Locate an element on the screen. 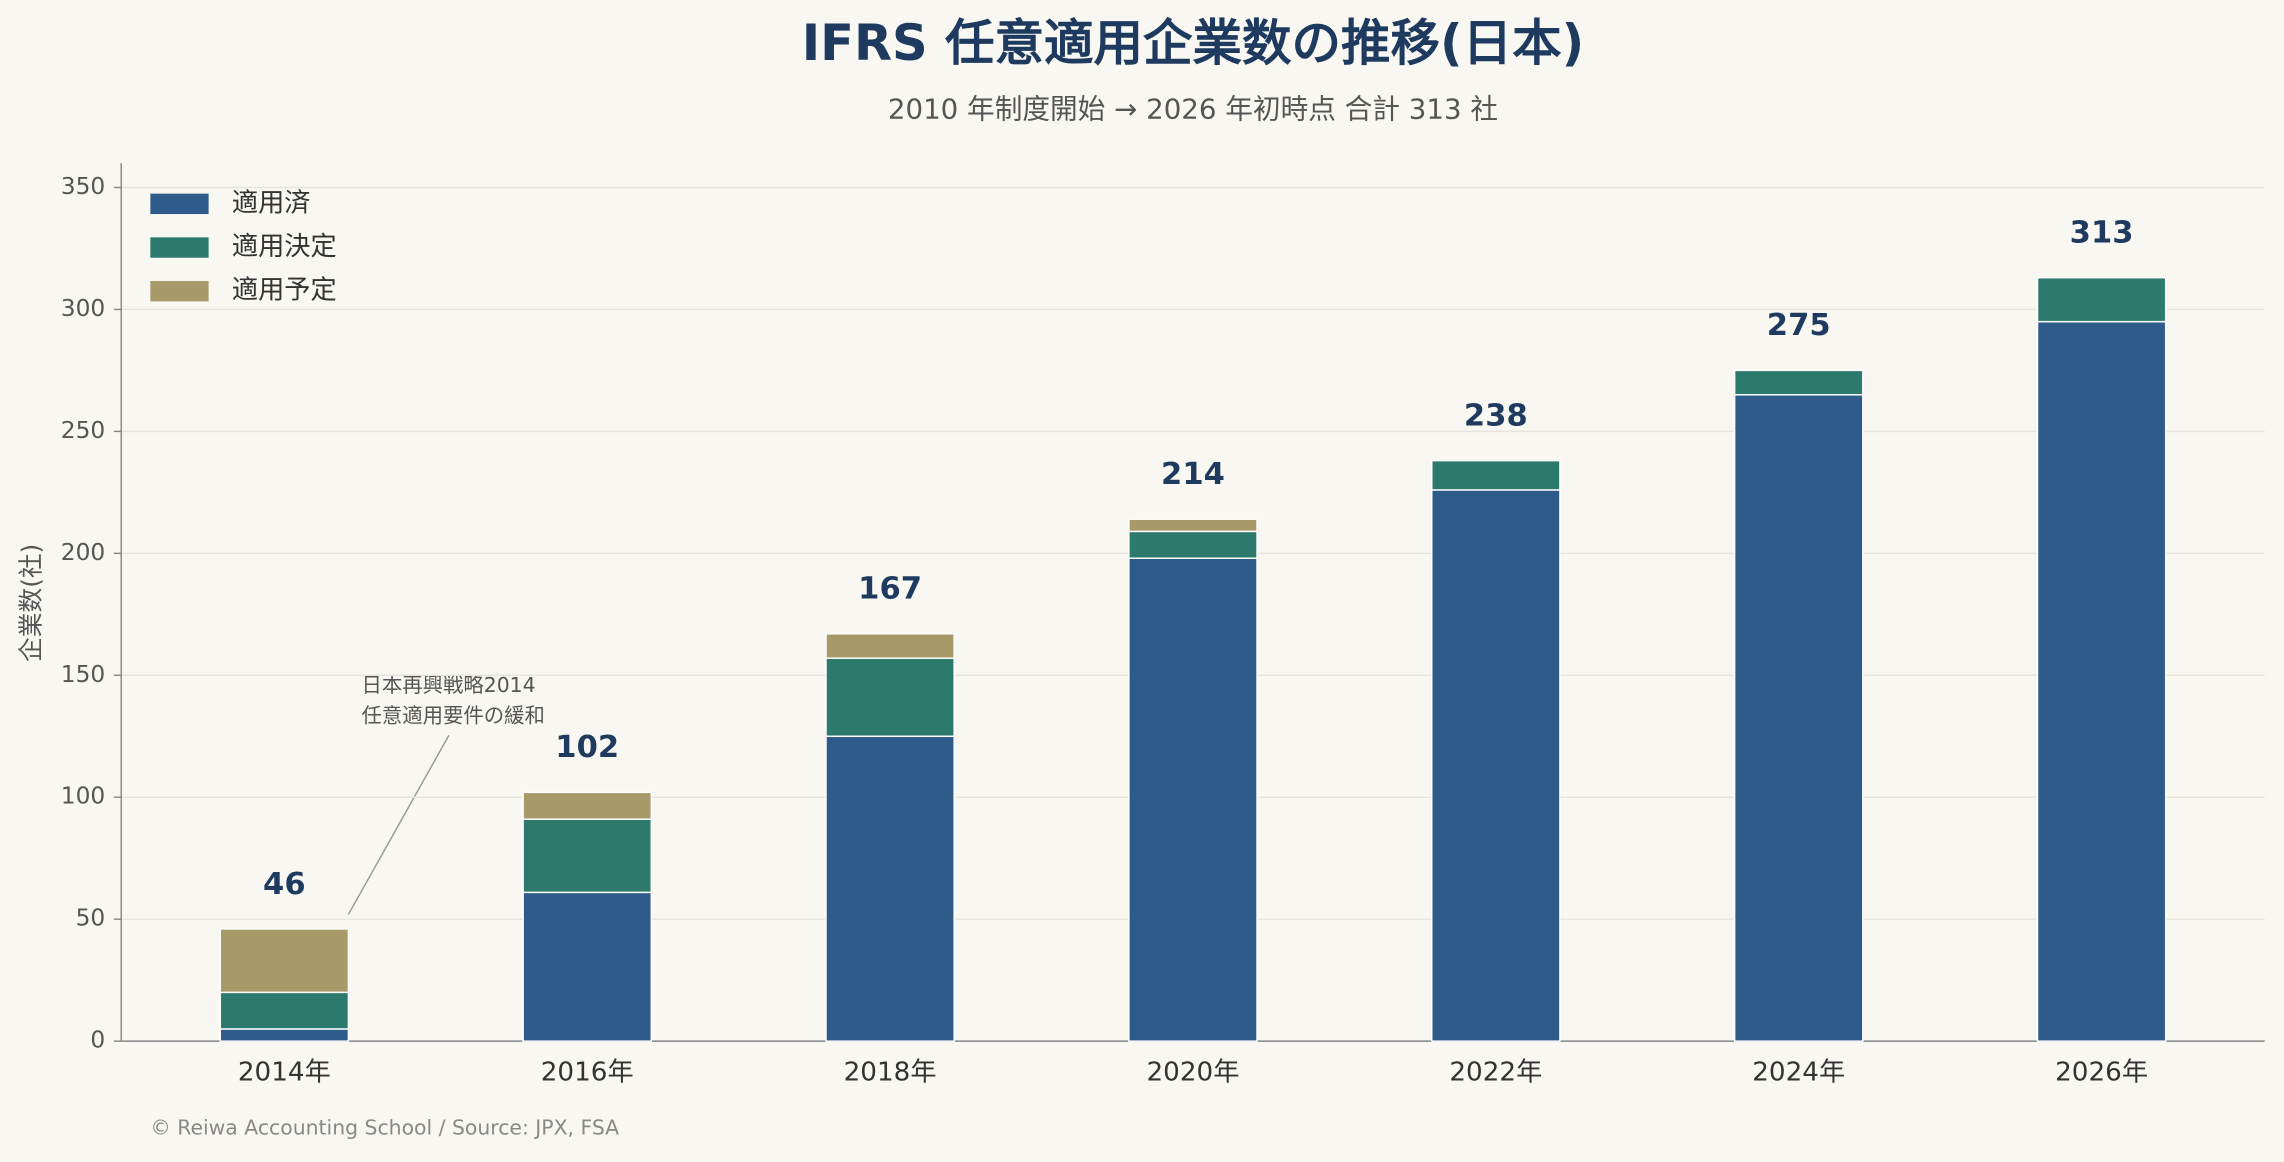 The image size is (2284, 1162). y-tick-label: 300 is located at coordinates (83, 308).